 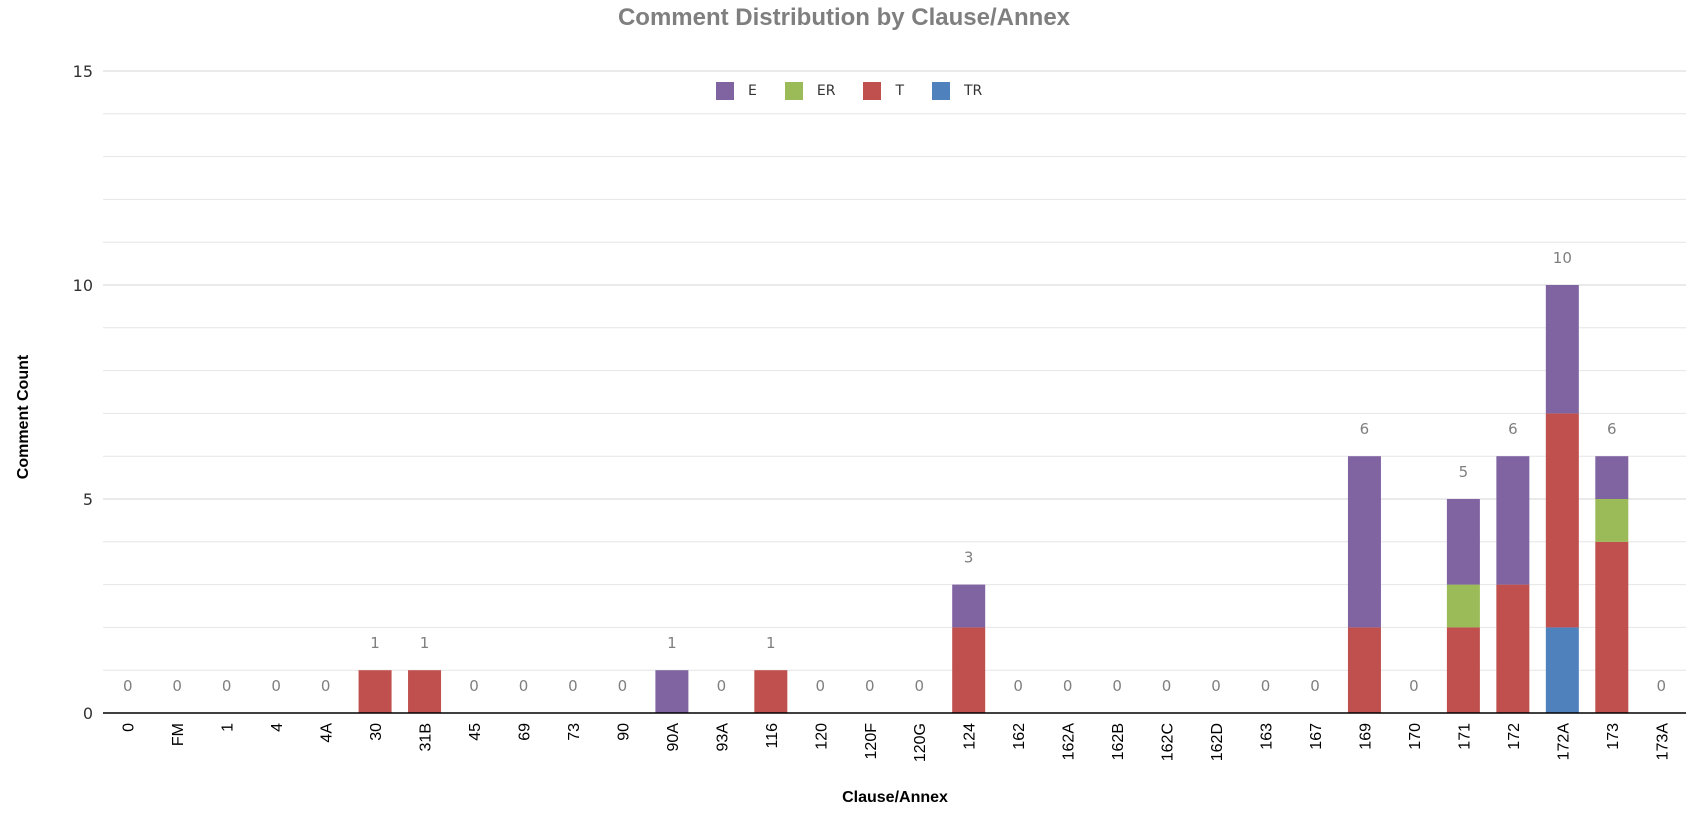 I want to click on x-tick-label: 31B, so click(x=426, y=737).